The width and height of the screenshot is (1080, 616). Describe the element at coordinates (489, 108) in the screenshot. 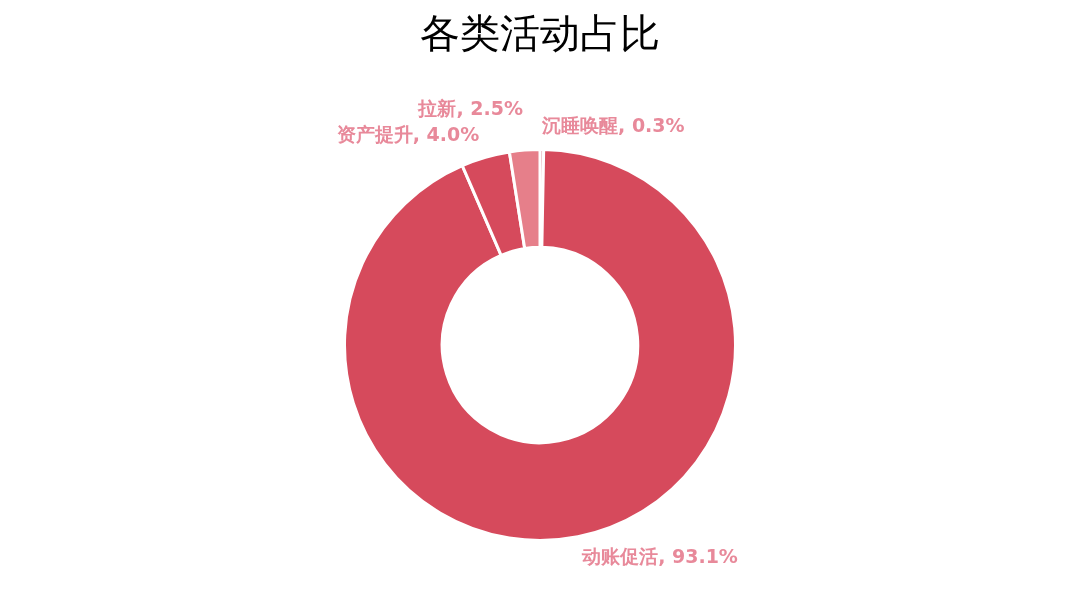

I see `data-label: , 2.5%` at that location.